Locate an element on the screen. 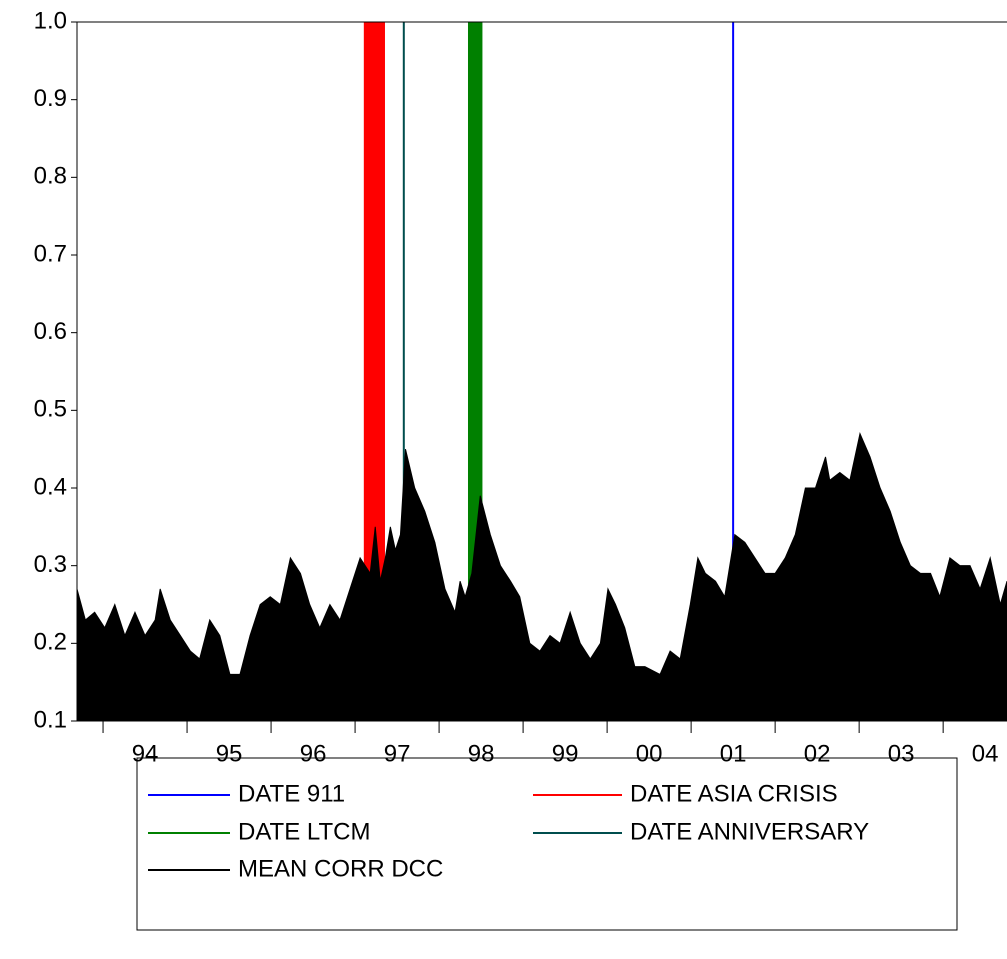 The width and height of the screenshot is (1007, 959). y-tick-label: 1.0 is located at coordinates (50, 20).